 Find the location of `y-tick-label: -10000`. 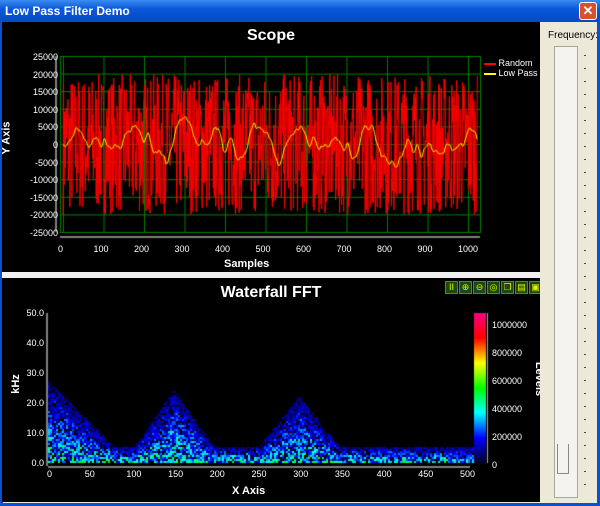

y-tick-label: -10000 is located at coordinates (43, 180).